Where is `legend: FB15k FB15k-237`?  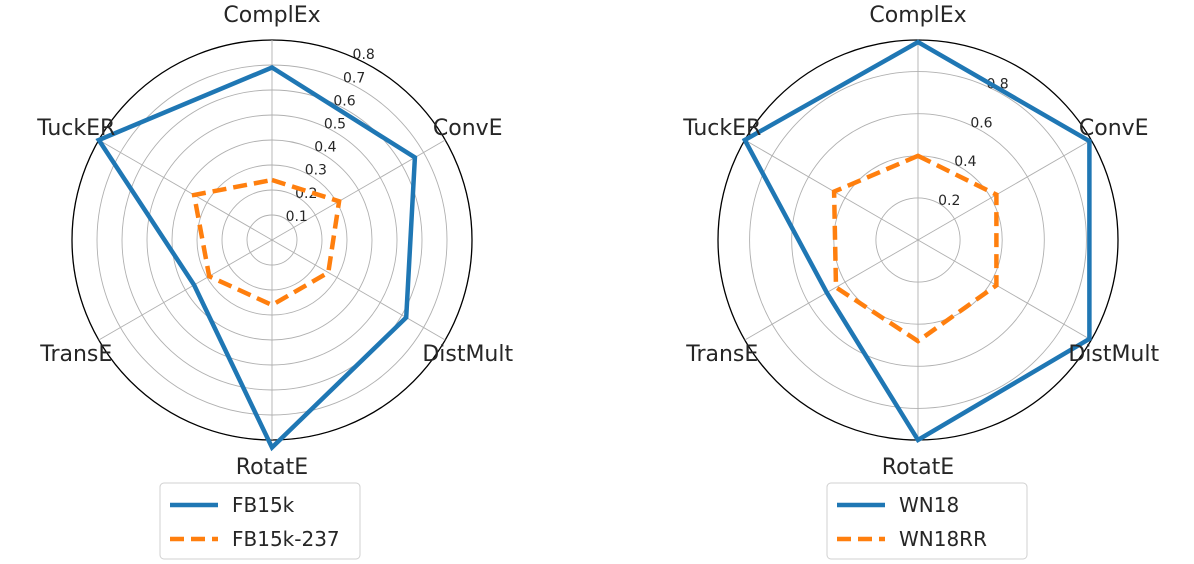
legend: FB15k FB15k-237 is located at coordinates (260, 521).